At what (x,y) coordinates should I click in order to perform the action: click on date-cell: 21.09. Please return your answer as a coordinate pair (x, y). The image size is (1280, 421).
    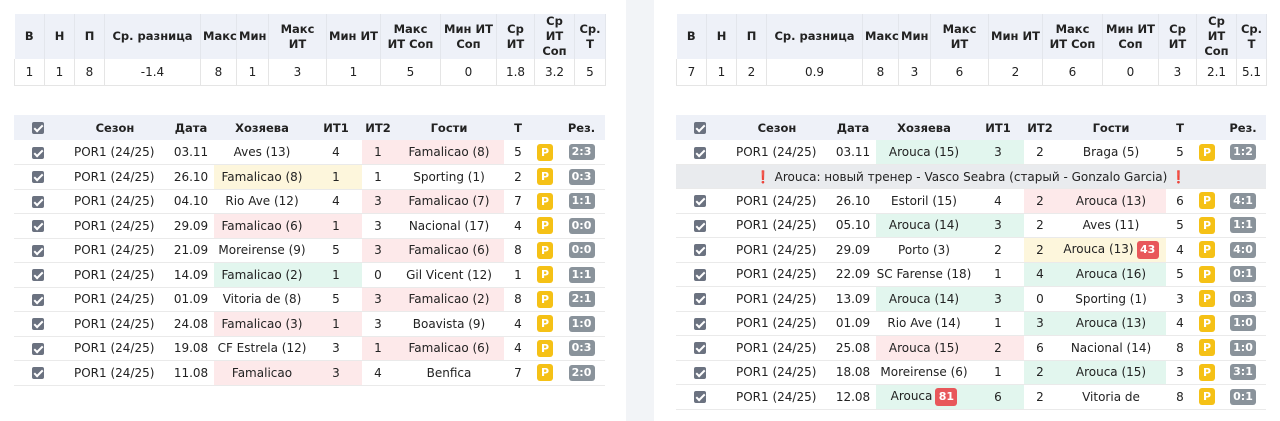
    Looking at the image, I should click on (191, 250).